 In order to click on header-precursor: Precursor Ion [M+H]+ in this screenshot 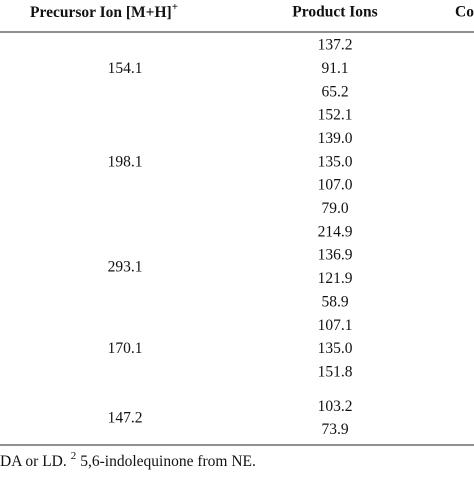, I will do `click(104, 11)`.